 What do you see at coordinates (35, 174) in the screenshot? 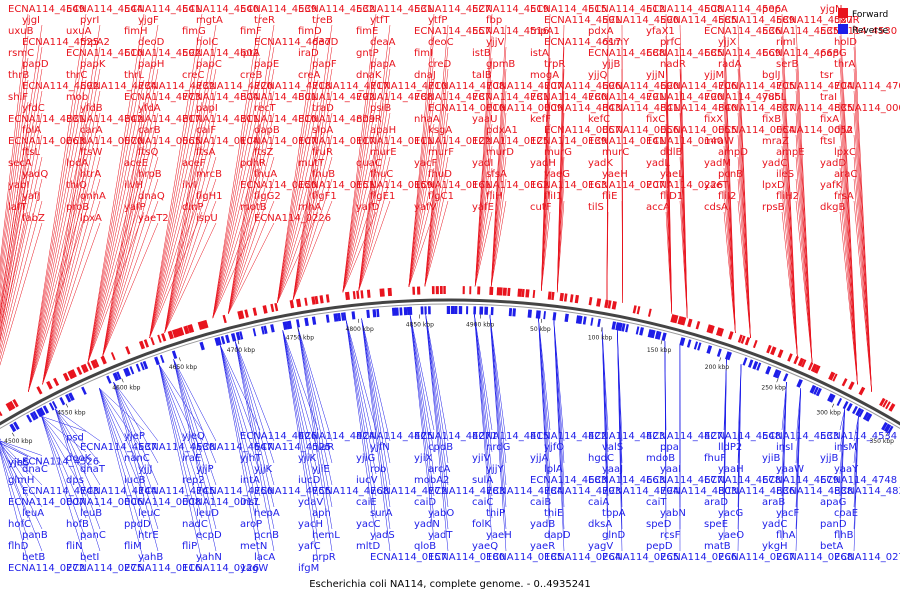
I see `gene-label: yadQ` at bounding box center [35, 174].